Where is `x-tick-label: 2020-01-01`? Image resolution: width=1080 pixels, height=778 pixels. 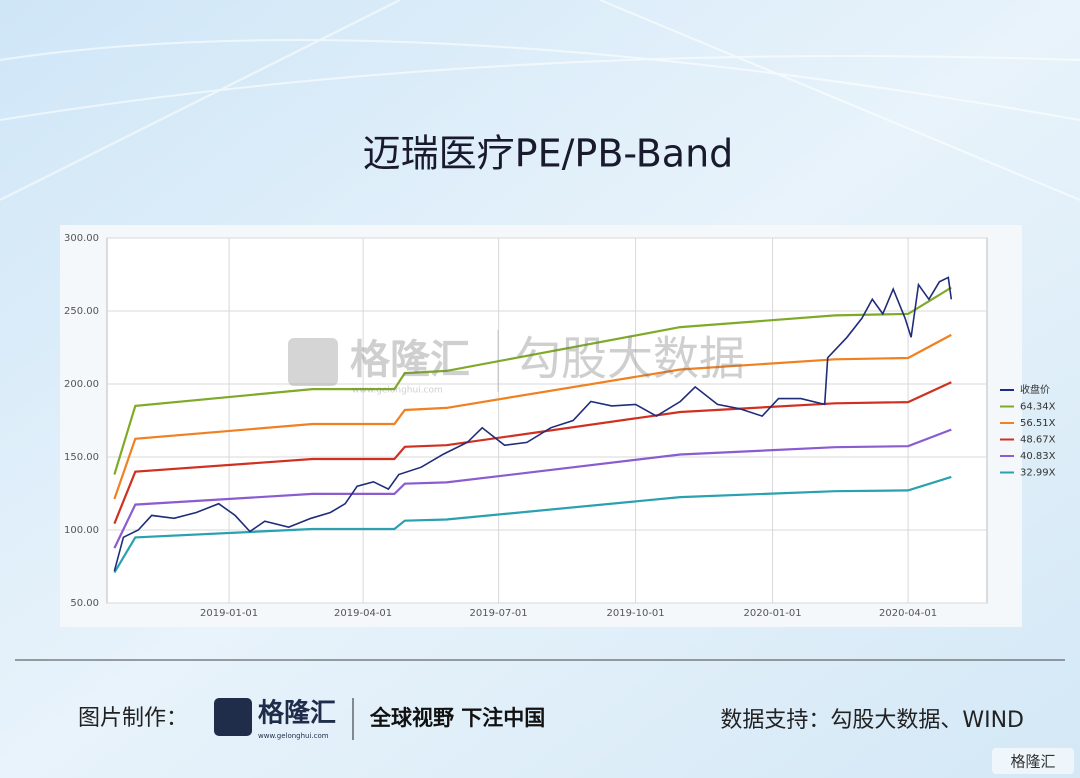
x-tick-label: 2020-01-01 is located at coordinates (773, 613).